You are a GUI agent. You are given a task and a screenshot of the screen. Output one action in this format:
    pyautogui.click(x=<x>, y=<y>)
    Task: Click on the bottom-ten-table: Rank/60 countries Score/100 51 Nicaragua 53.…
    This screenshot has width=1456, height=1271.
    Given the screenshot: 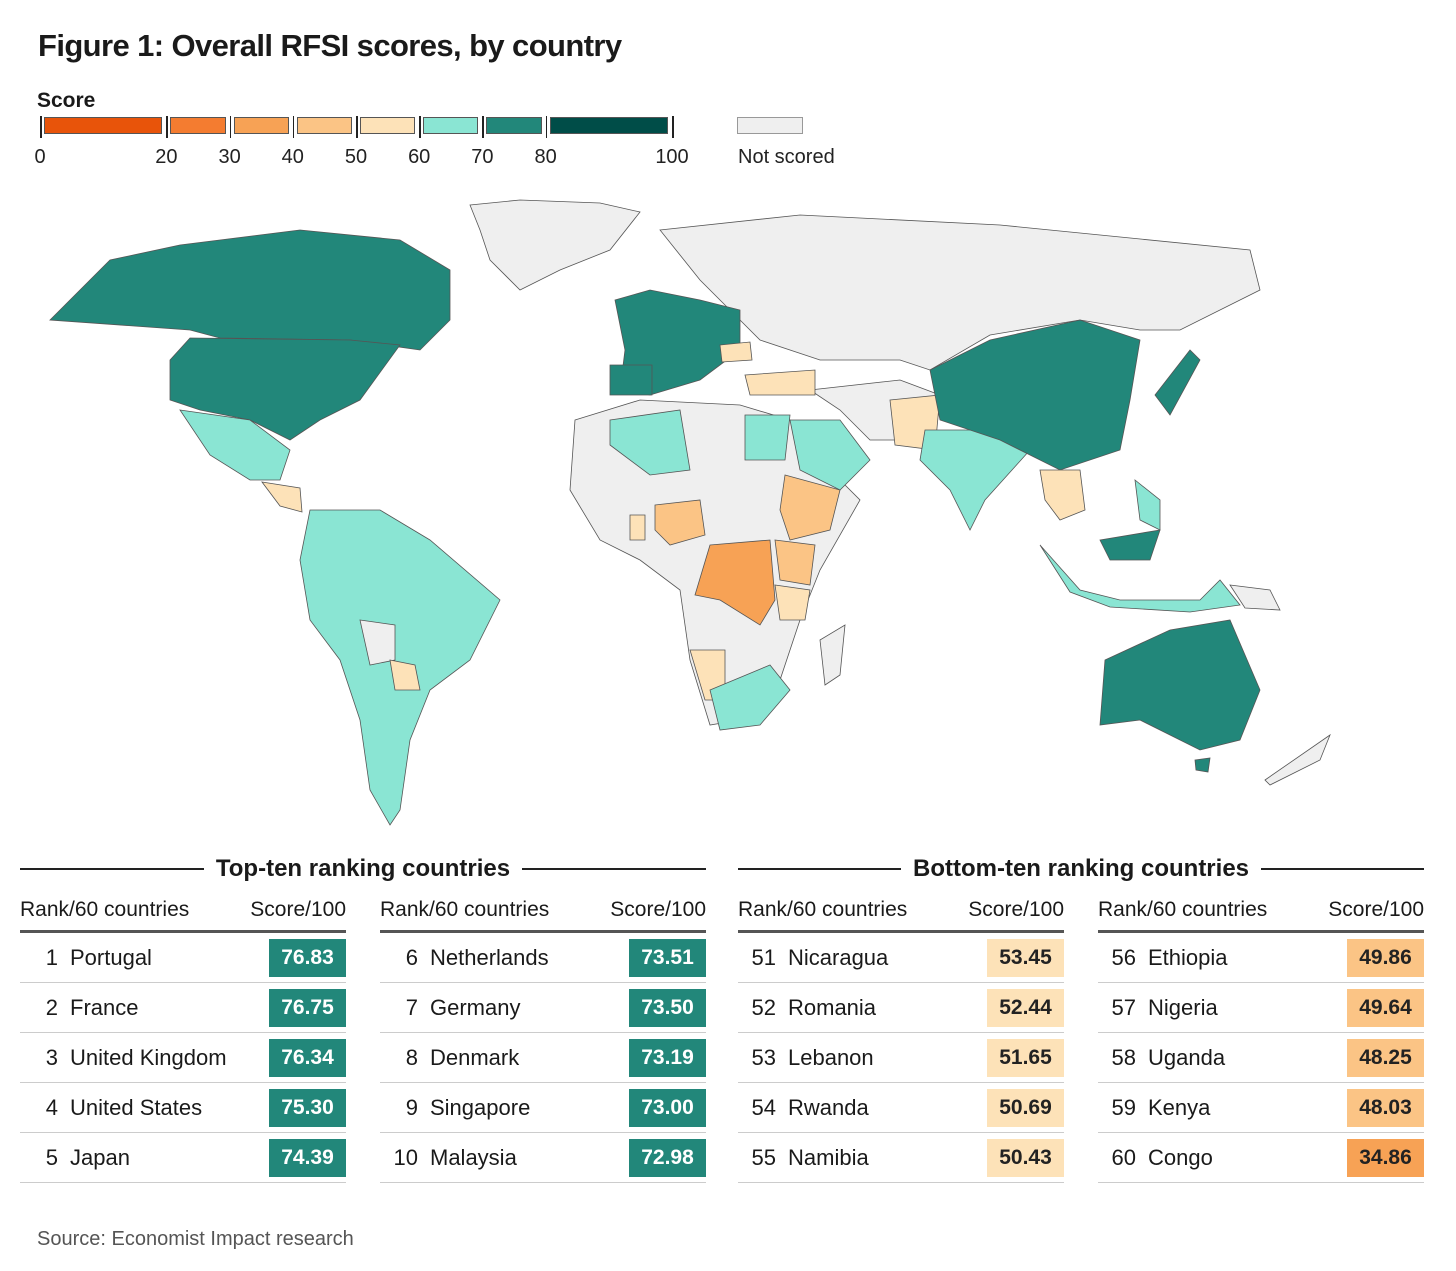 What is the action you would take?
    pyautogui.click(x=901, y=1040)
    